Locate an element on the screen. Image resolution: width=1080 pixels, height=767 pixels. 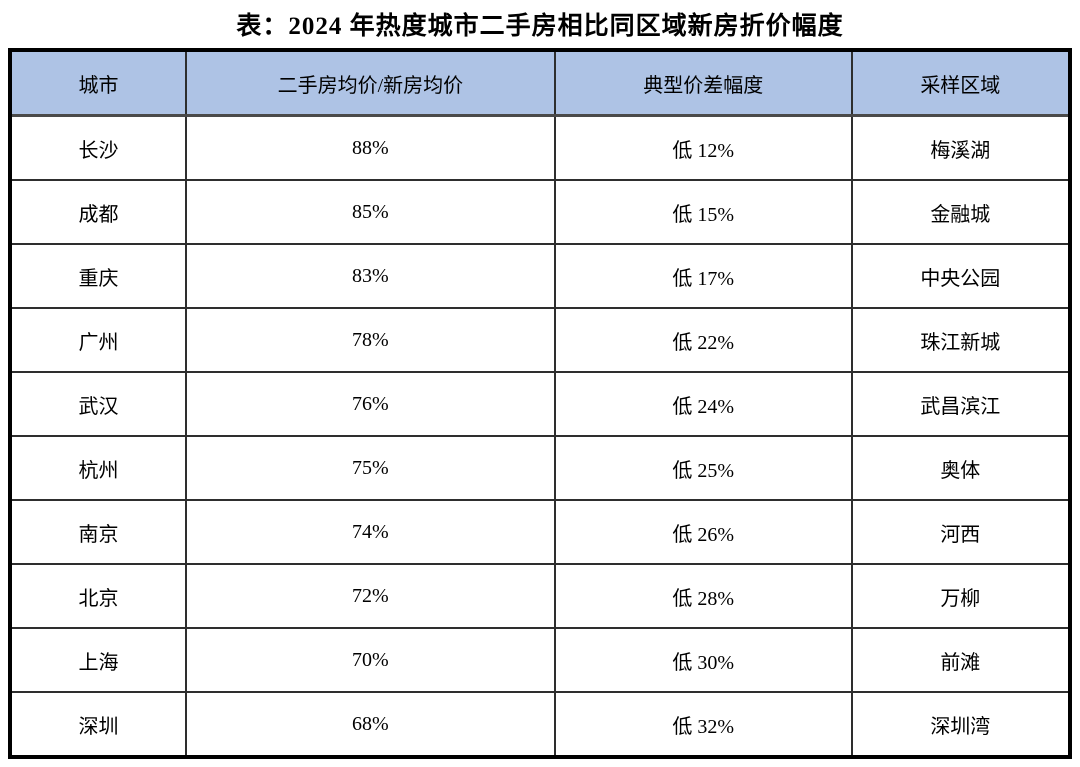
cell-price-ratio: 72% is located at coordinates (370, 596).